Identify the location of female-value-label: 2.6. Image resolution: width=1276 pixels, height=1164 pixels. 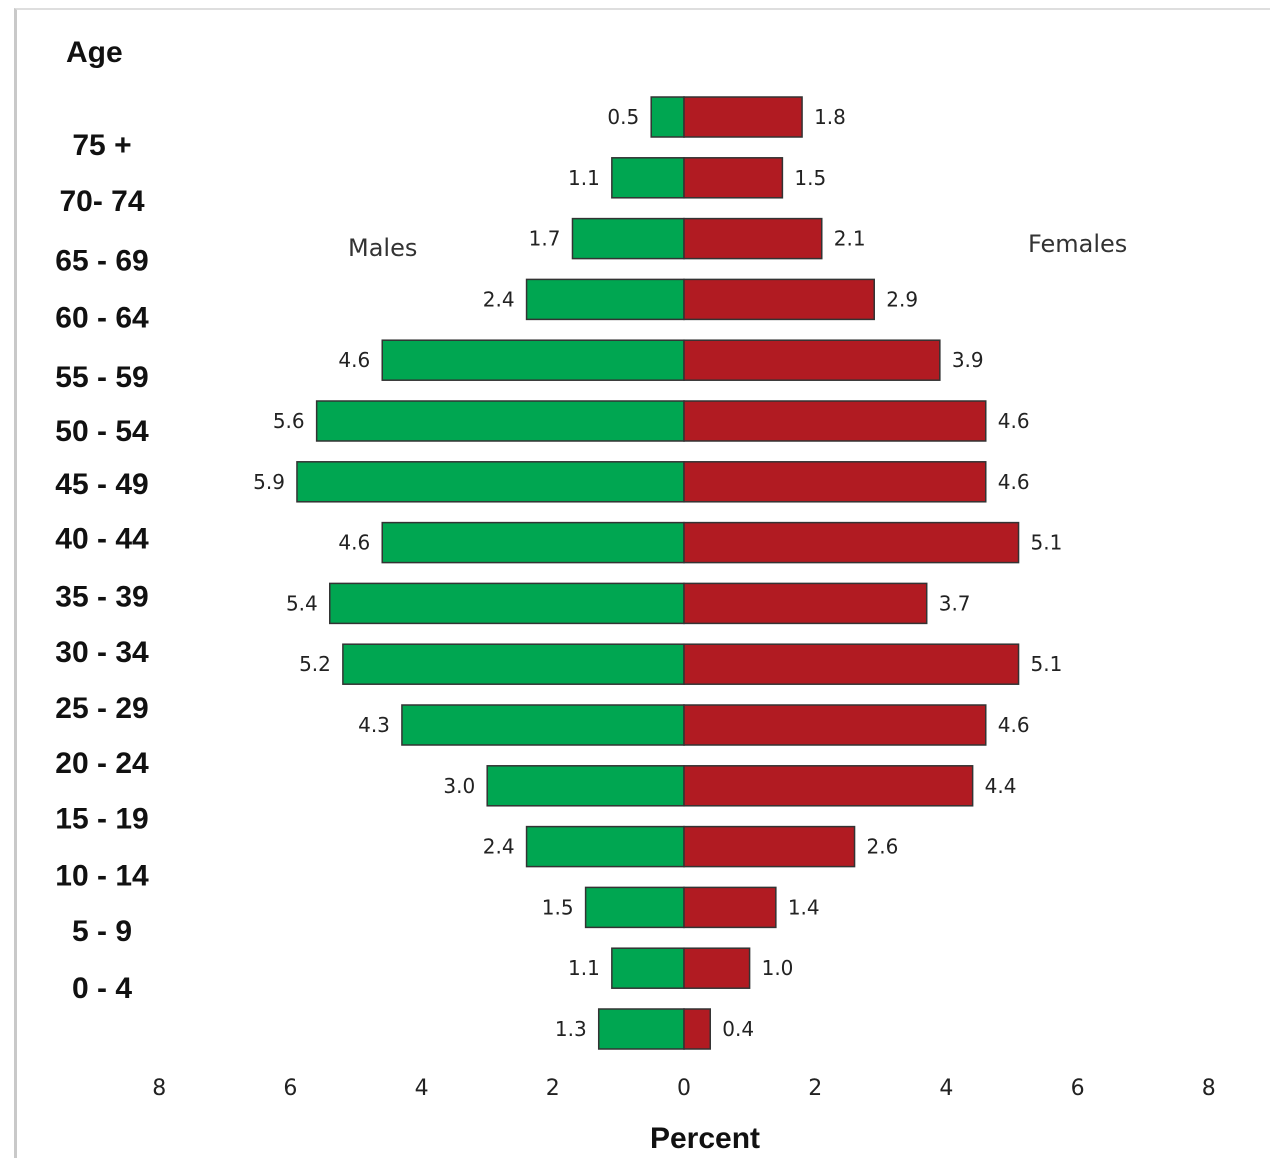
(883, 847).